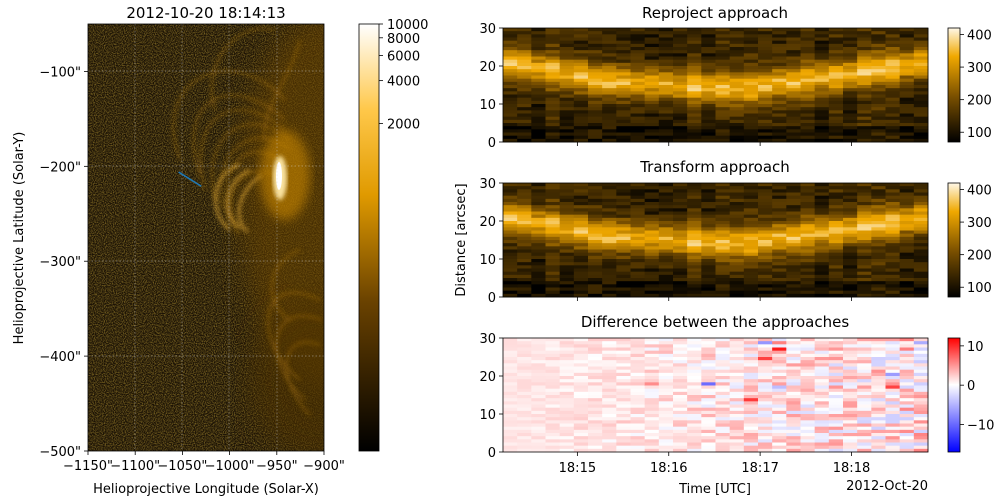 Image resolution: width=1000 pixels, height=500 pixels. I want to click on colorbar-tick-label: 200, so click(979, 101).